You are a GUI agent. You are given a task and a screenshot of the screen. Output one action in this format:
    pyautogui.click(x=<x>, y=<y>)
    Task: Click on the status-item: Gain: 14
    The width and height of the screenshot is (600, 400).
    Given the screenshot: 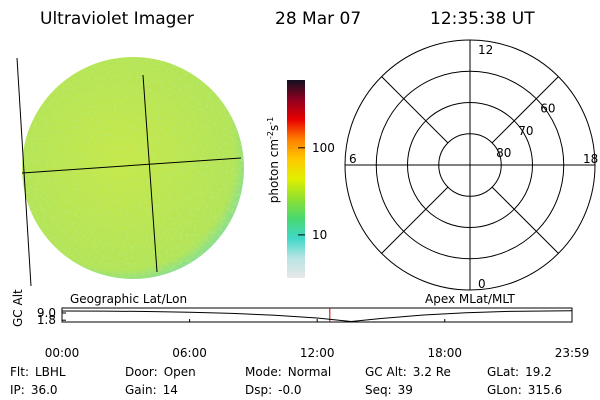 What is the action you would take?
    pyautogui.click(x=151, y=390)
    